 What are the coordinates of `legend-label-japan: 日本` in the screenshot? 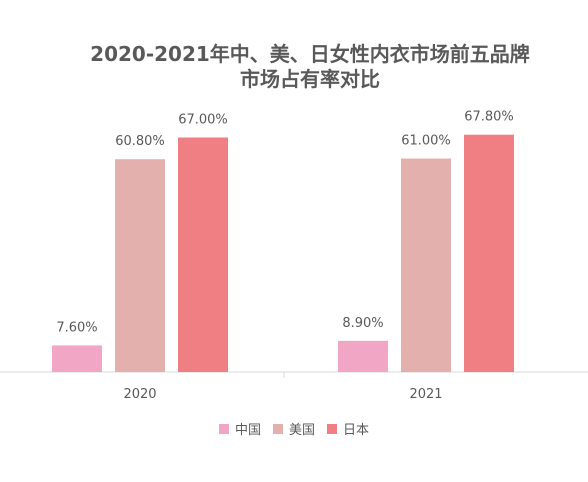 It's located at (356, 430).